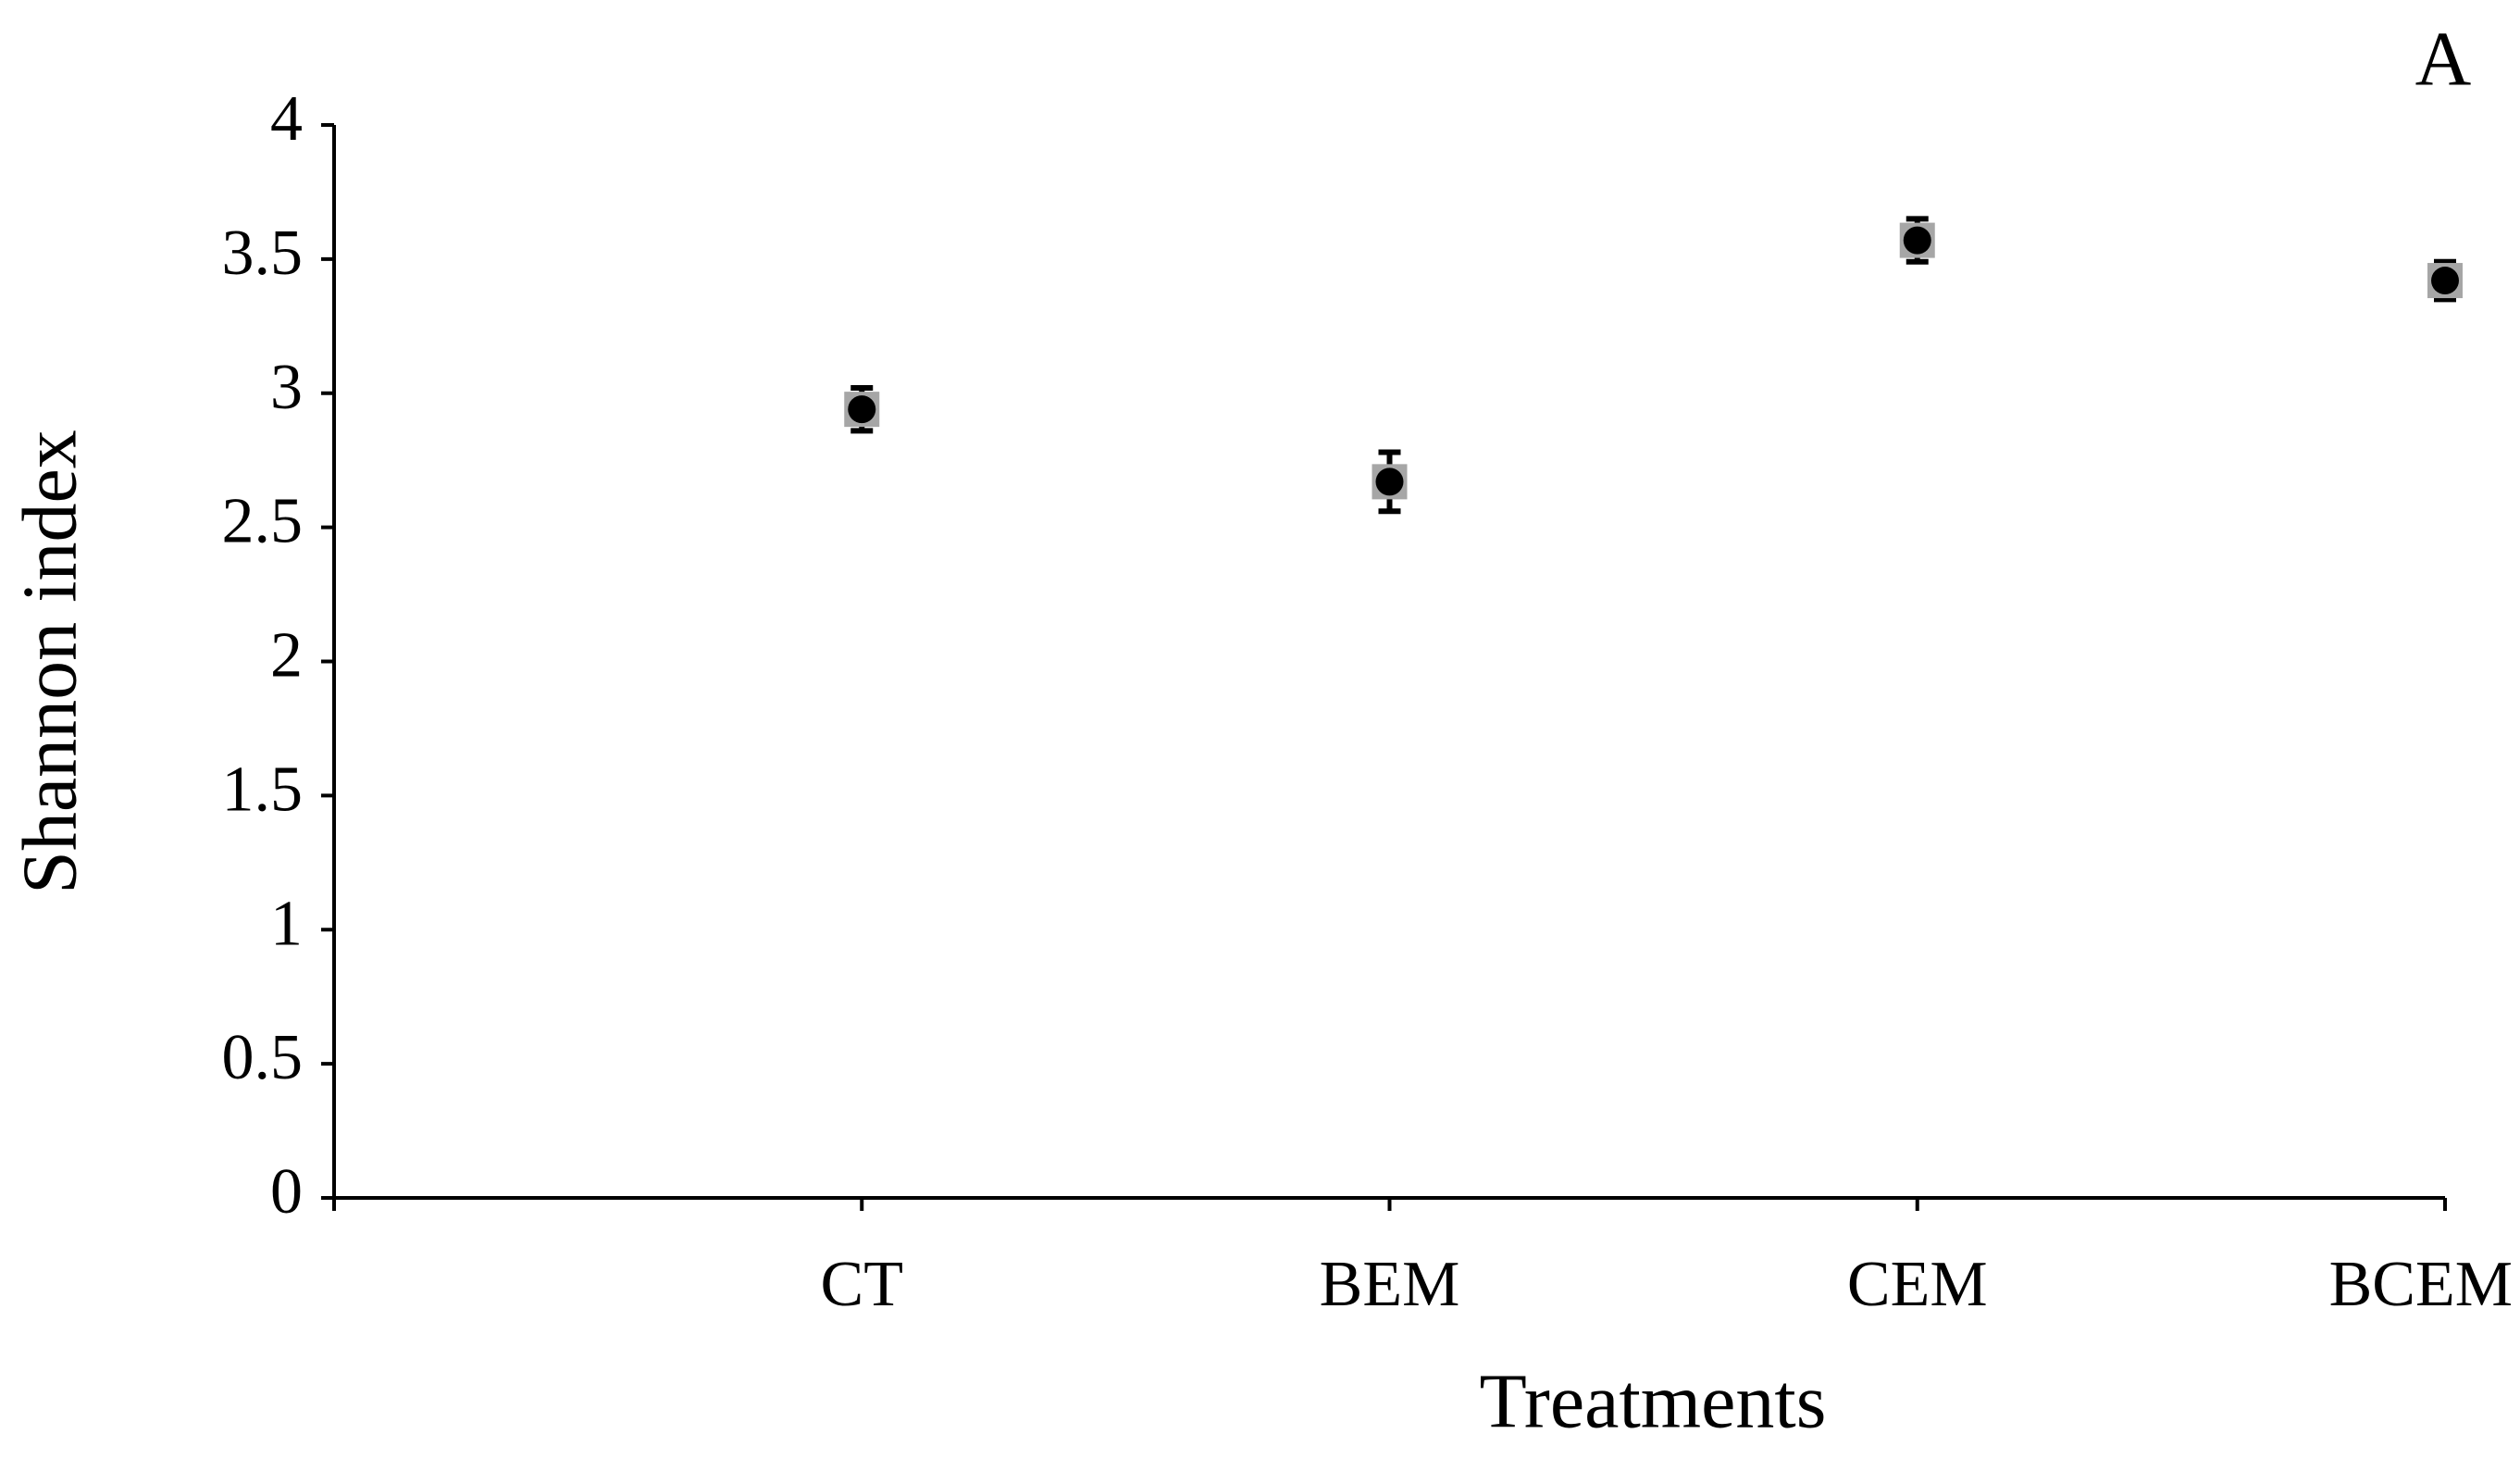 The width and height of the screenshot is (2520, 1471). Describe the element at coordinates (1653, 1401) in the screenshot. I see `x-axis-title: Treatments` at that location.